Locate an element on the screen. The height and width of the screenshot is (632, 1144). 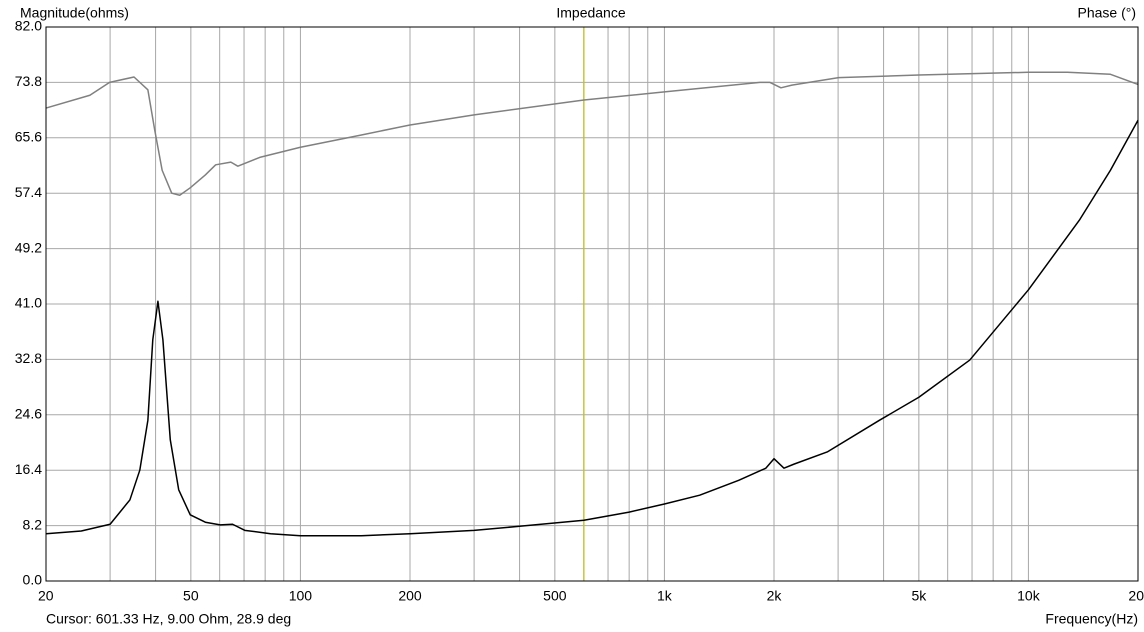
y-tick-label: 16.4 is located at coordinates (28, 469).